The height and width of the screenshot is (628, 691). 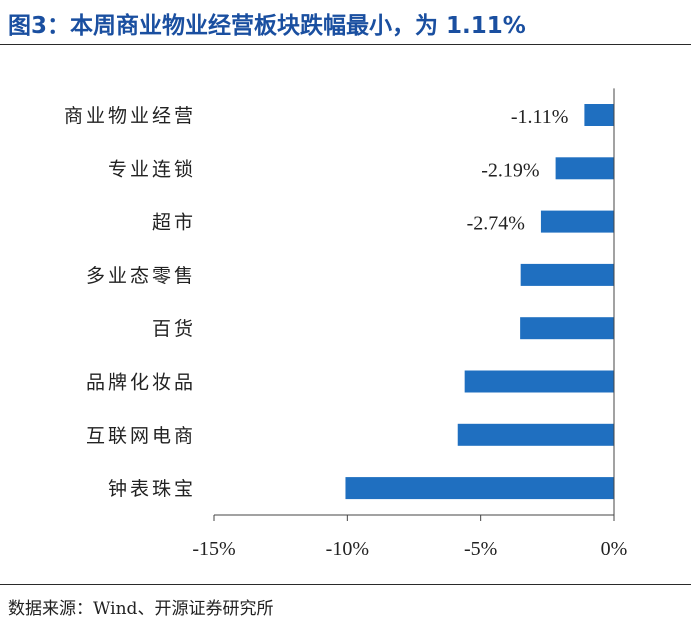 I want to click on data-label: -1.11%, so click(x=540, y=117).